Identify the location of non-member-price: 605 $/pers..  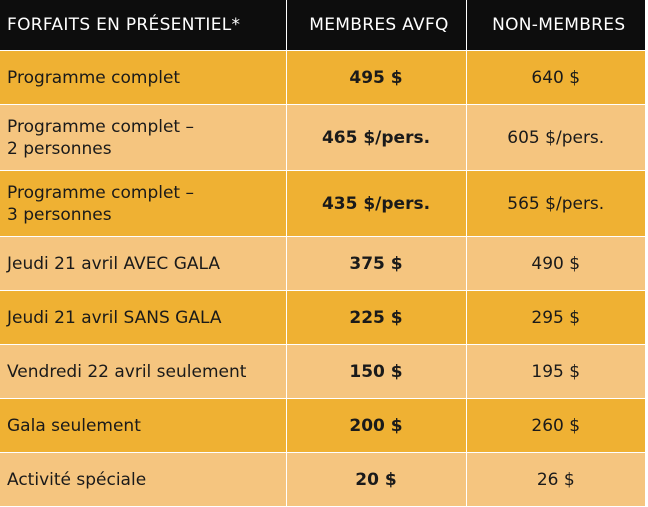
(555, 137).